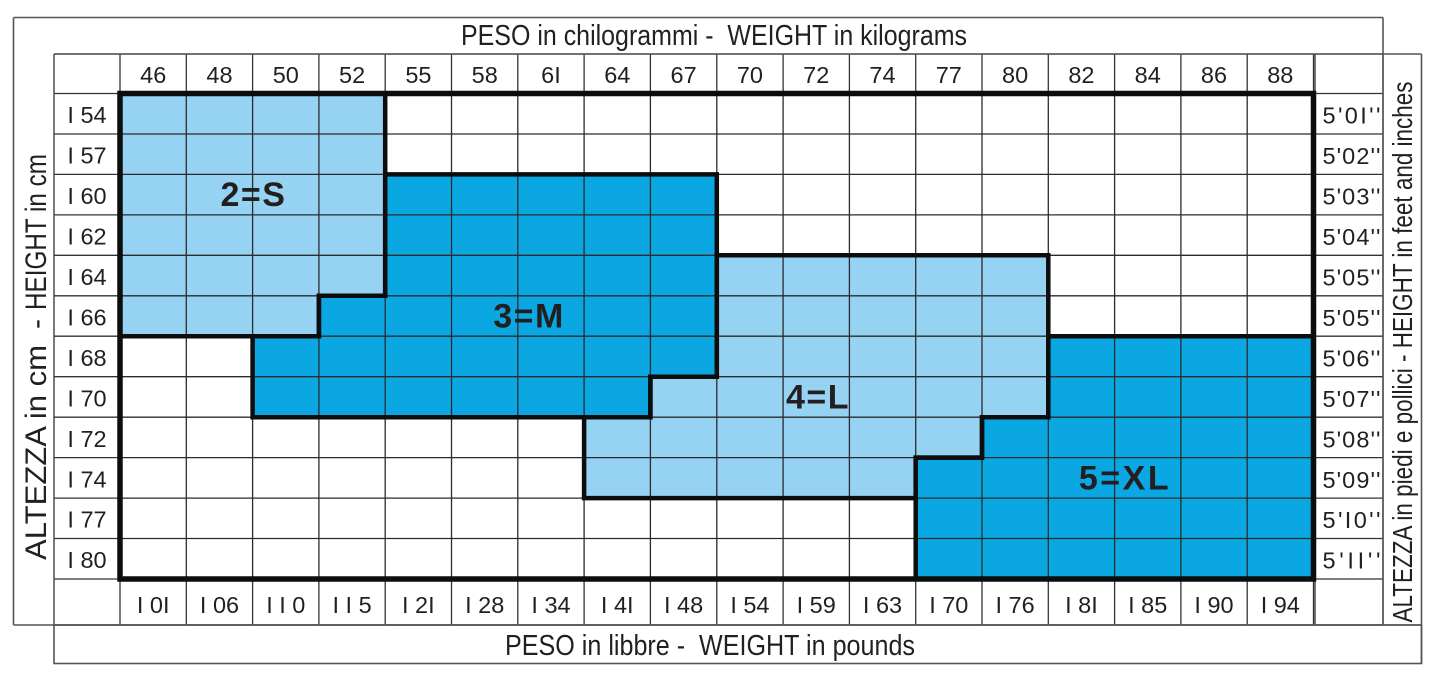 This screenshot has width=1451, height=686. Describe the element at coordinates (286, 75) in the screenshot. I see `svg-text: 50` at that location.